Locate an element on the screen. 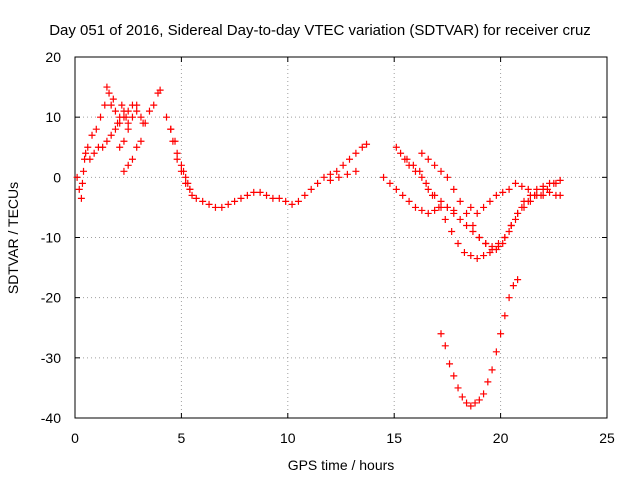 The height and width of the screenshot is (480, 640). x-tick-label: 10 is located at coordinates (288, 438).